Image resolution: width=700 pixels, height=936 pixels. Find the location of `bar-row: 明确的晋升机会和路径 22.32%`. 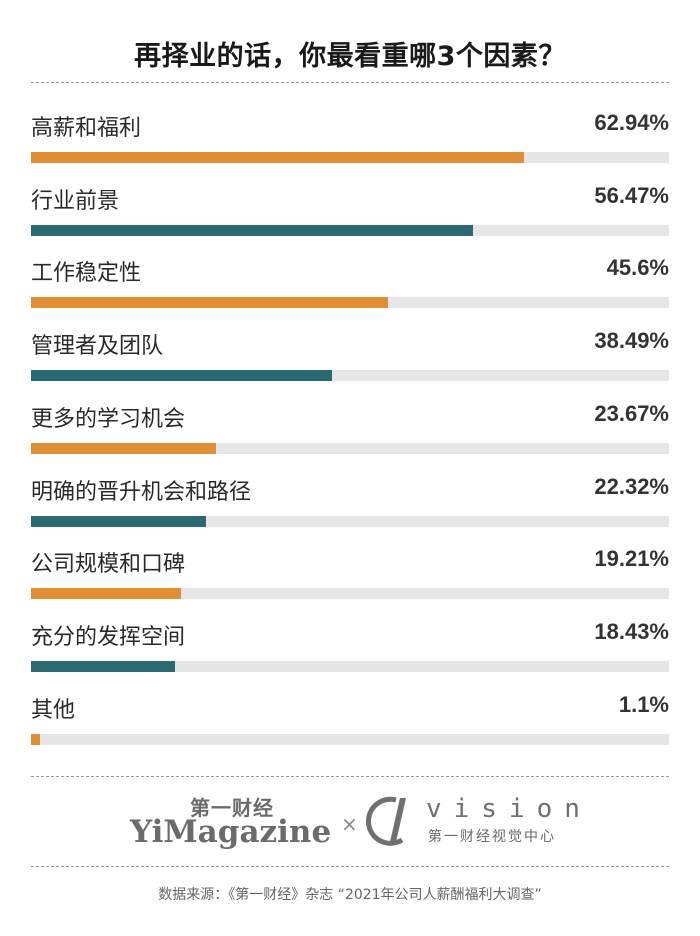

bar-row: 明确的晋升机会和路径 22.32% is located at coordinates (350, 504).